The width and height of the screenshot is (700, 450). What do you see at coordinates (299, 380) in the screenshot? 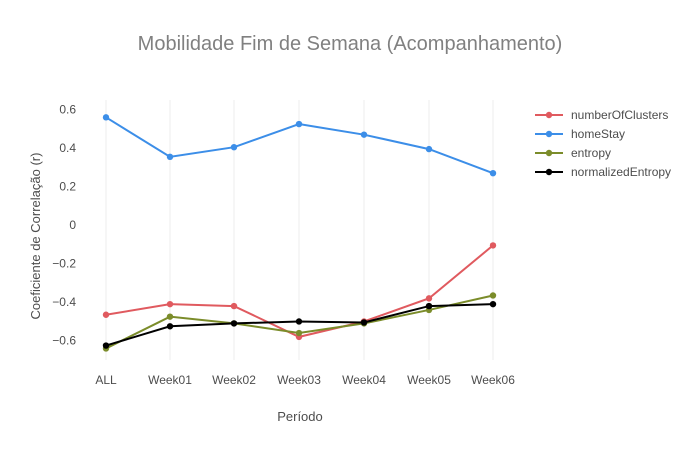
I see `x-tick-label: Week03` at bounding box center [299, 380].